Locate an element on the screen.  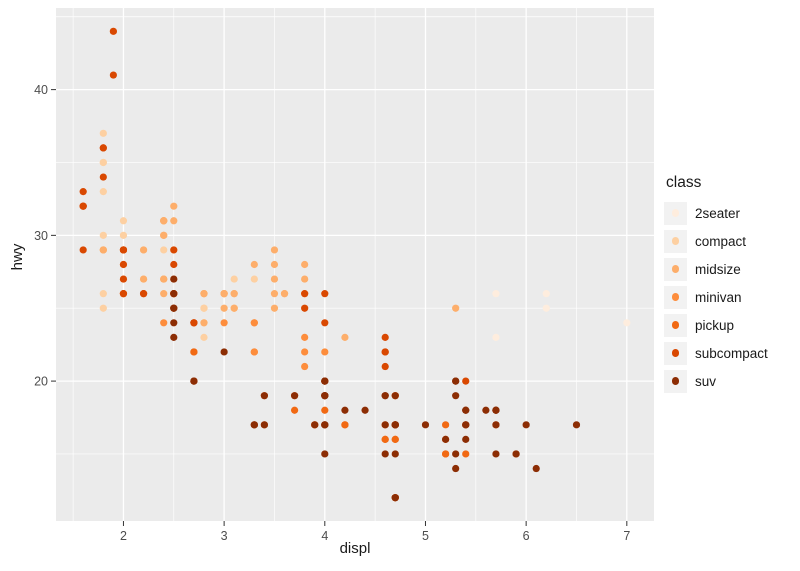
x-tick-label: 4 is located at coordinates (324, 536).